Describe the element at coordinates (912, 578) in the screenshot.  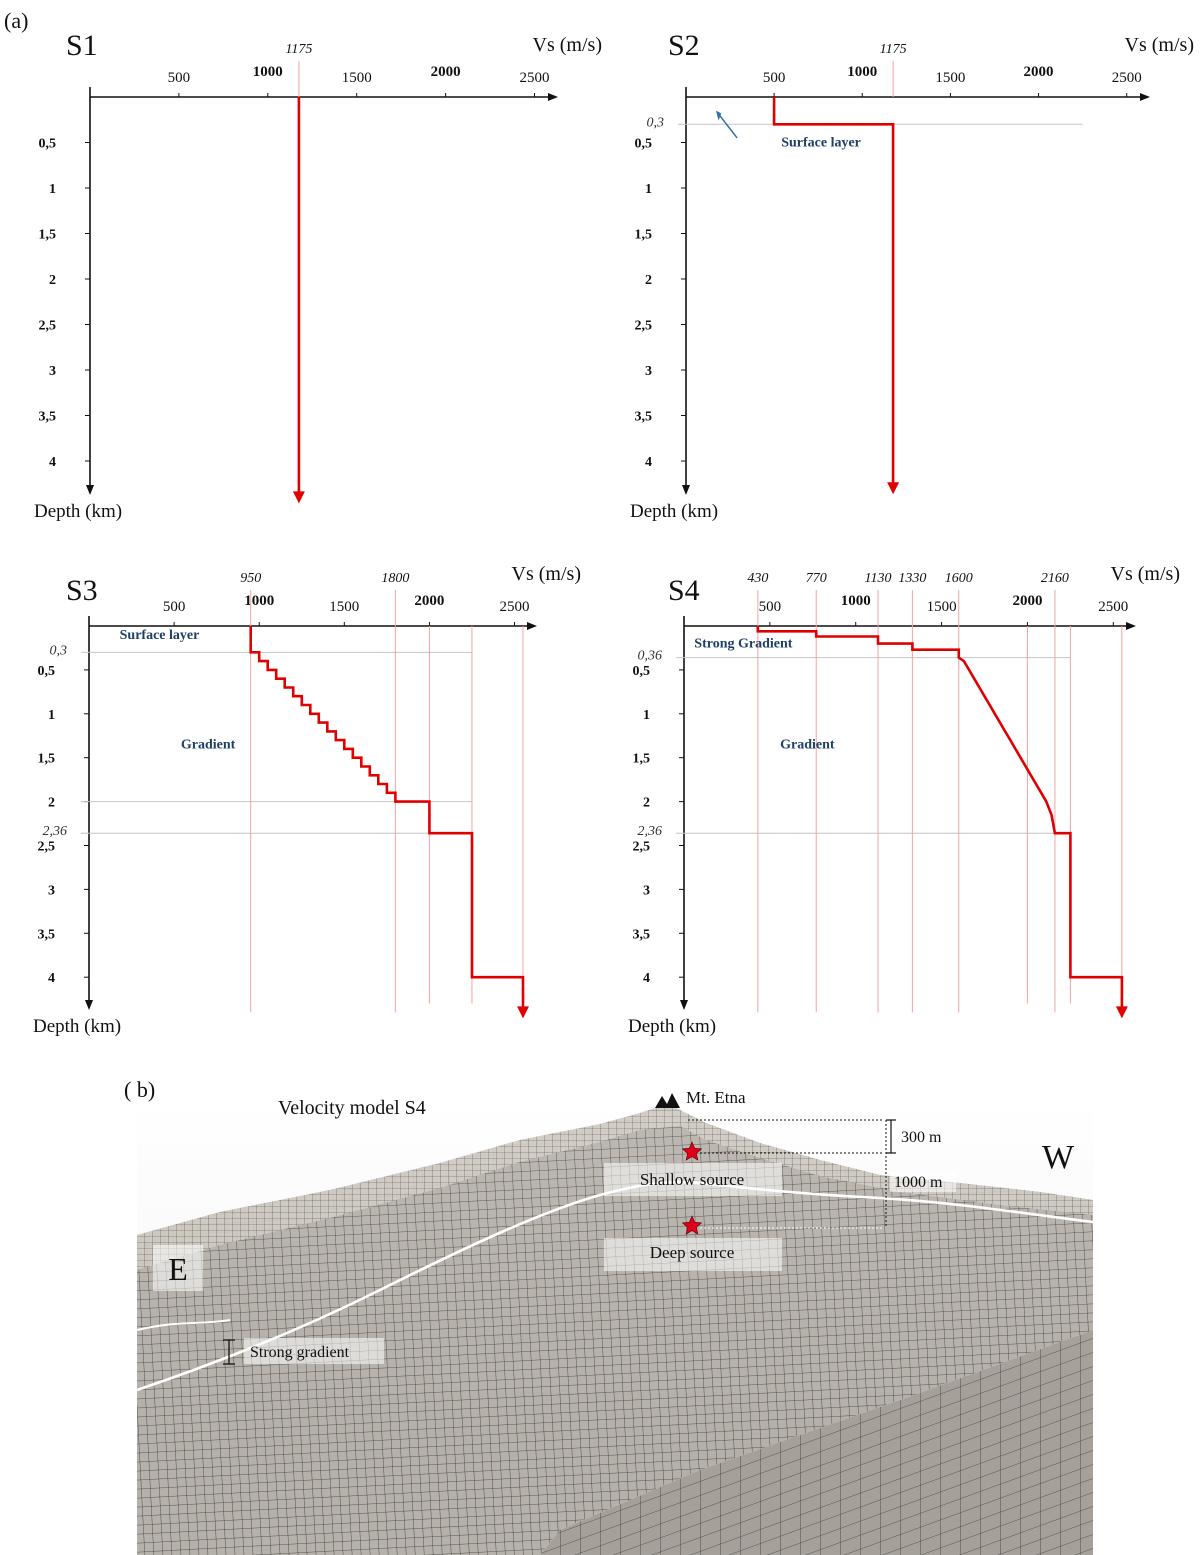
I see `top-value-label: 1330` at that location.